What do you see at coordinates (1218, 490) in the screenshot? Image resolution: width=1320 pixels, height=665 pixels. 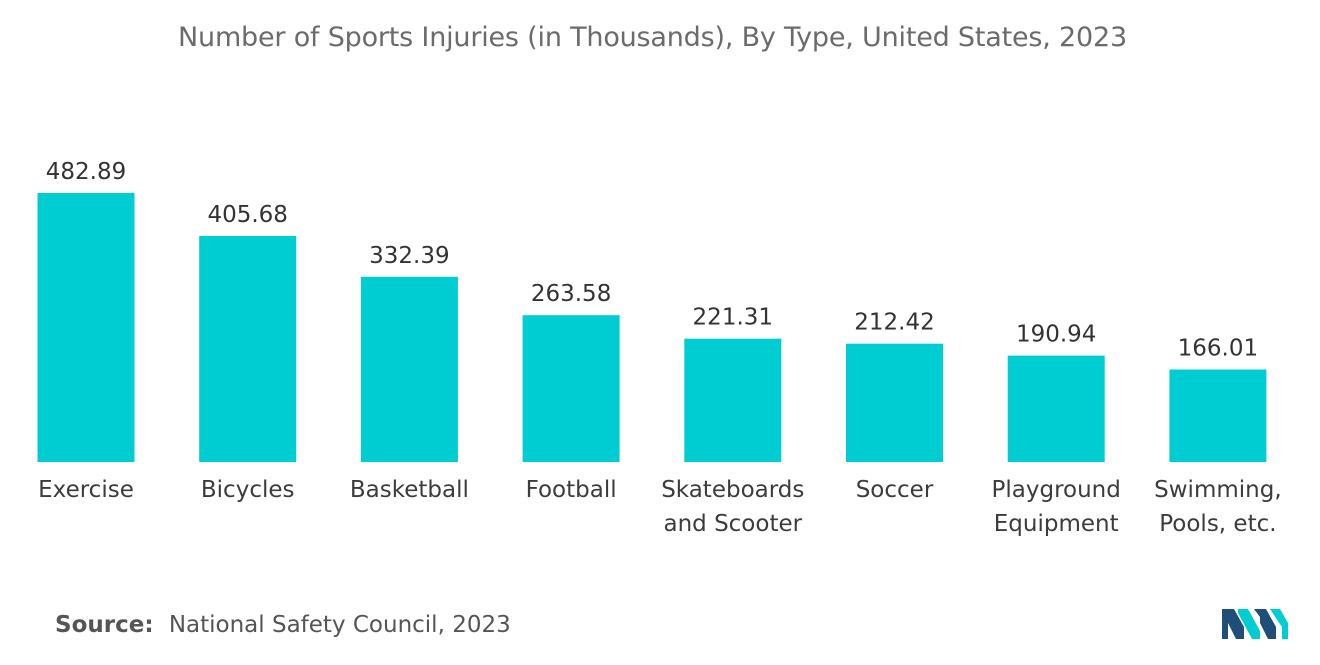 I see `category-label-7-line-0: Swimming,` at bounding box center [1218, 490].